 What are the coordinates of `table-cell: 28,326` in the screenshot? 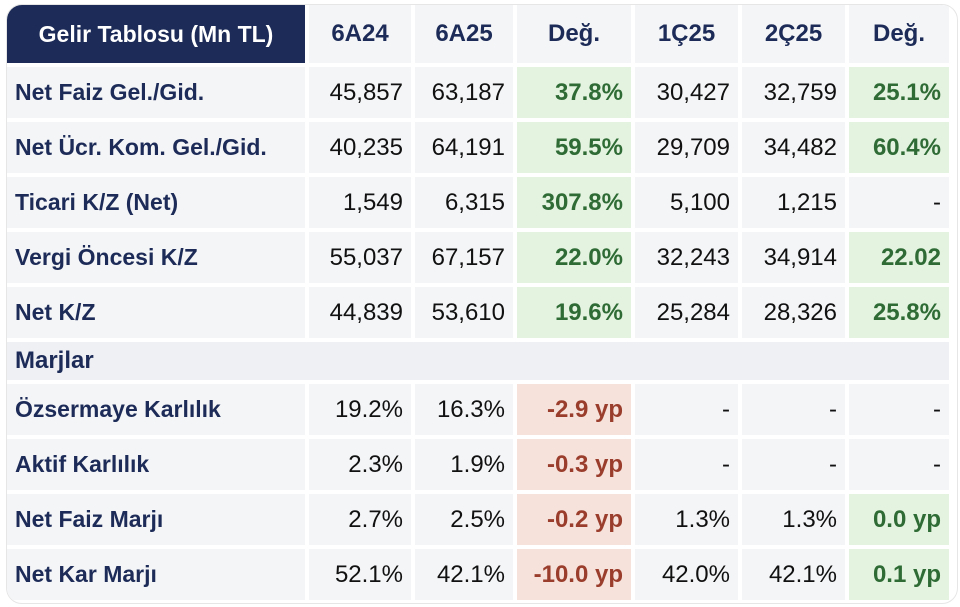 It's located at (793, 312).